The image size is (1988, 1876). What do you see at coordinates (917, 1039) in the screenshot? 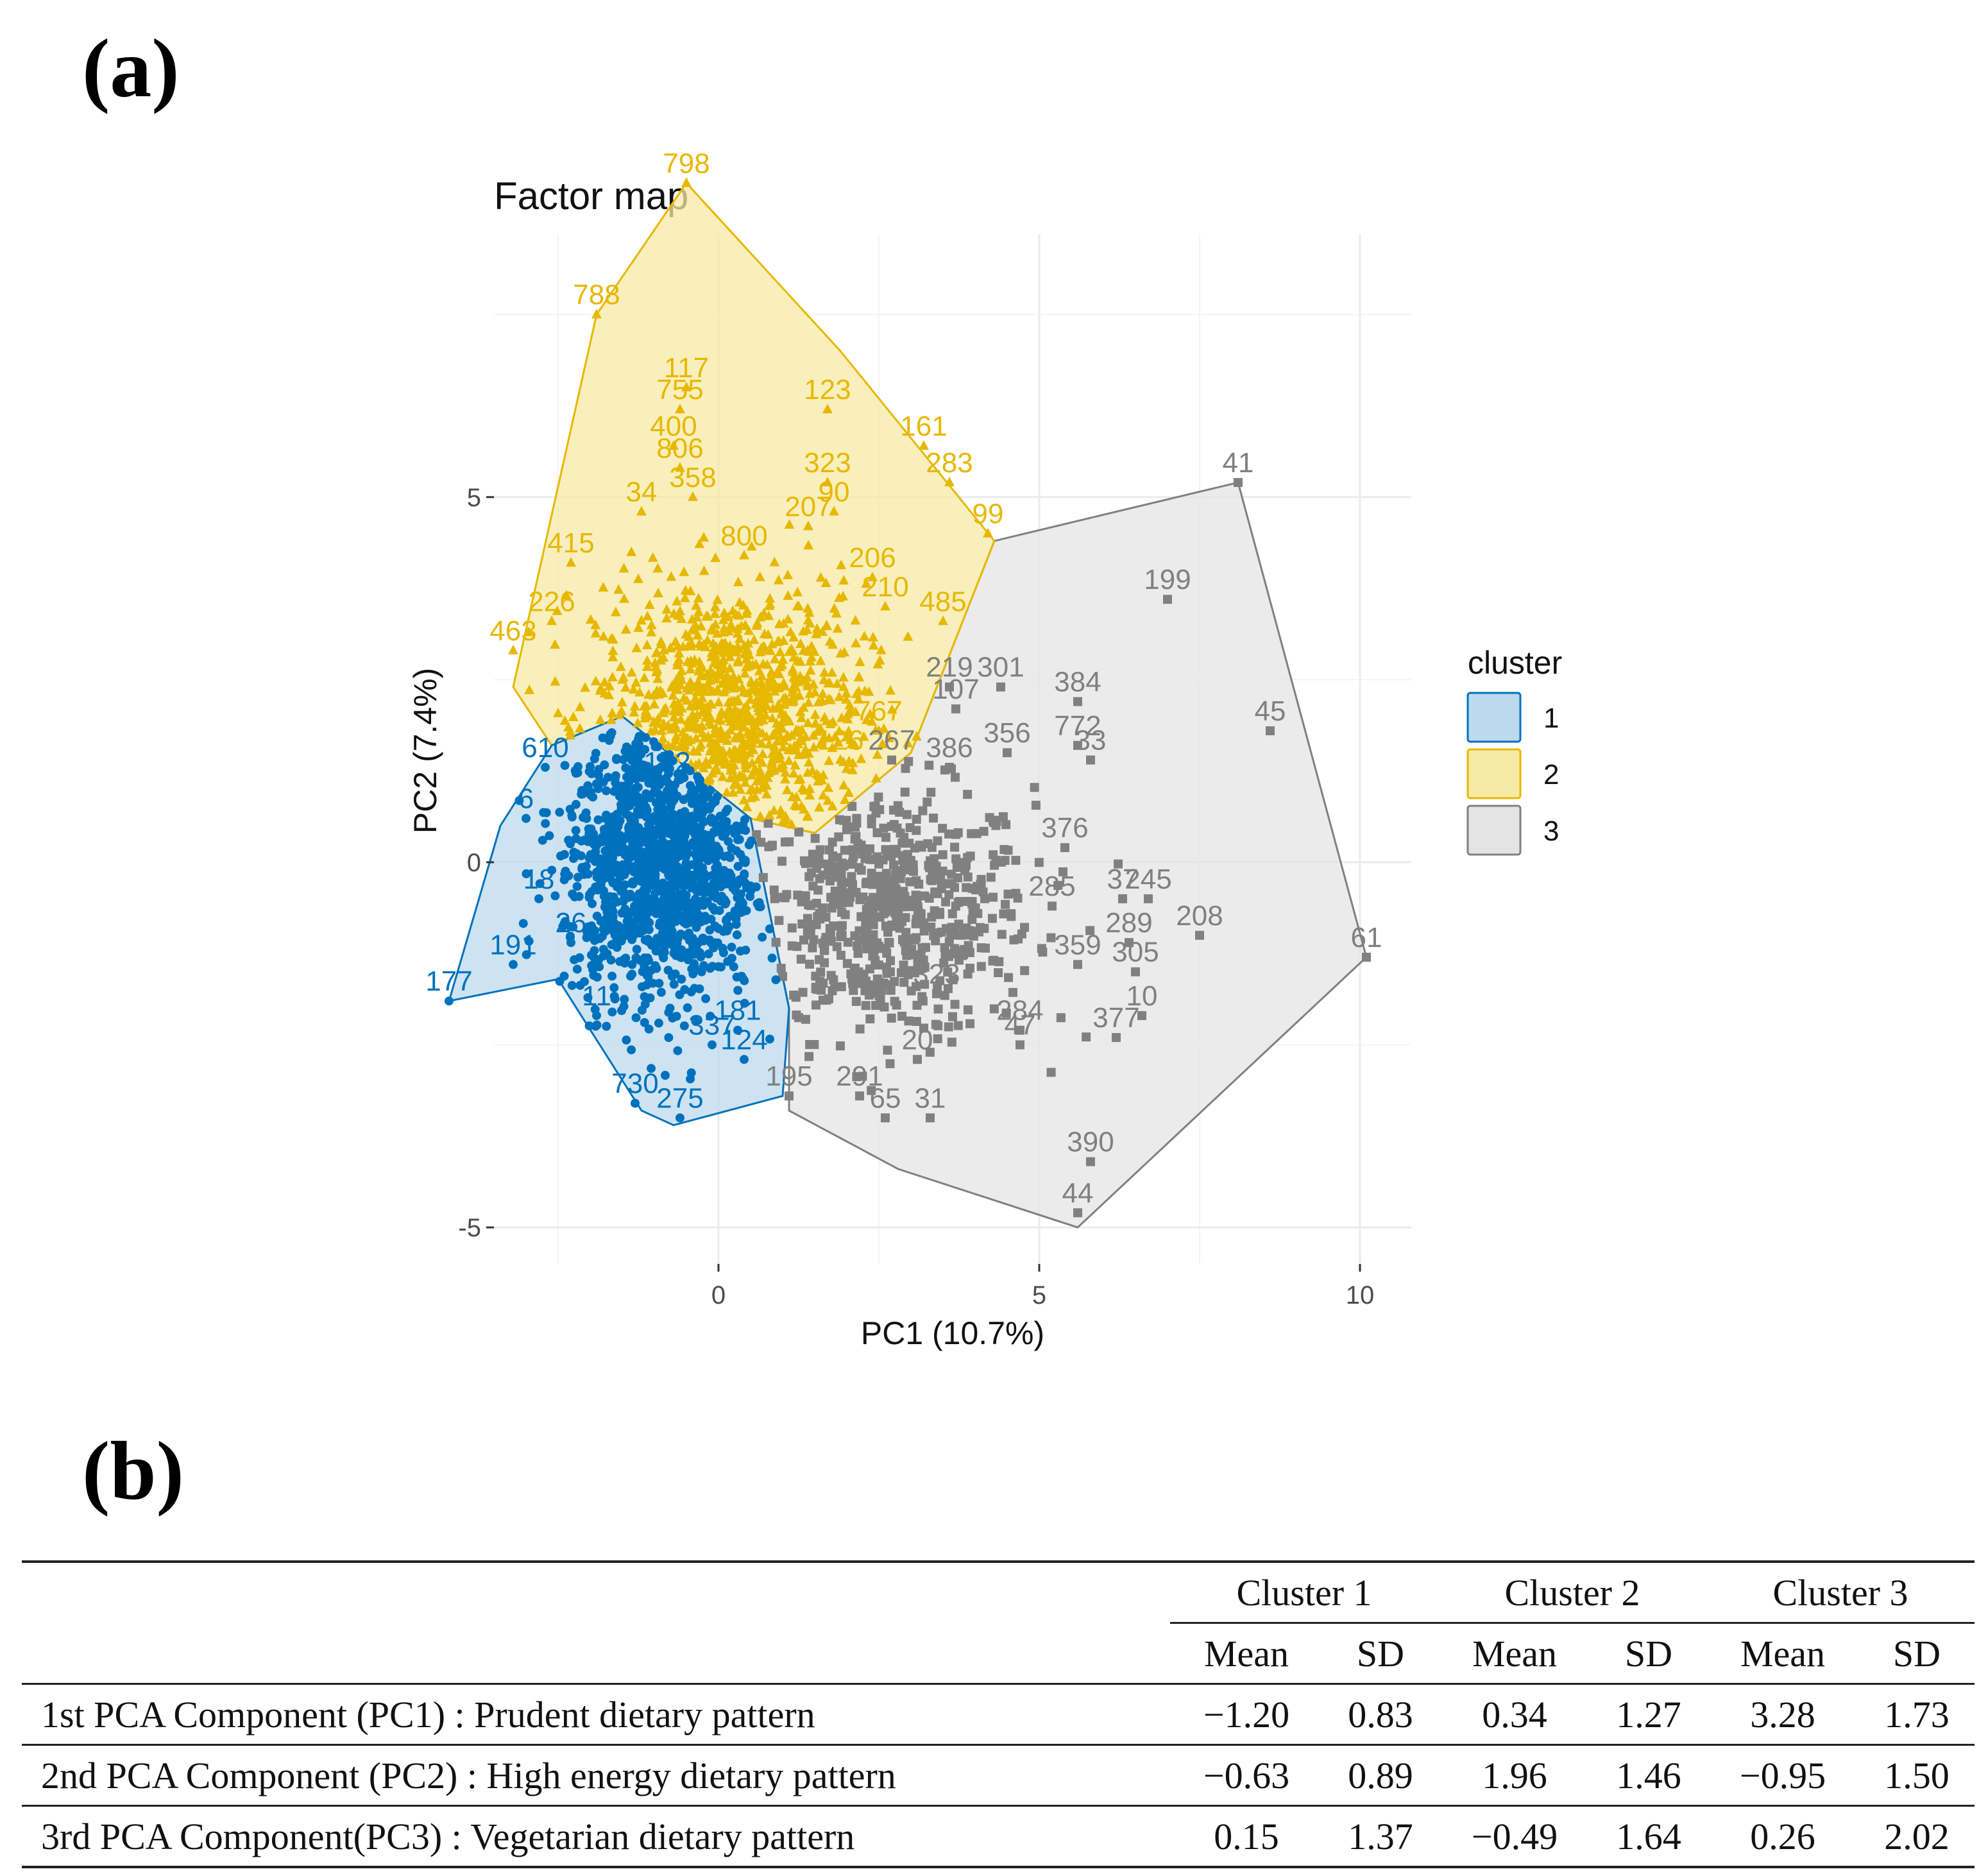
I see `point-label: 20` at bounding box center [917, 1039].